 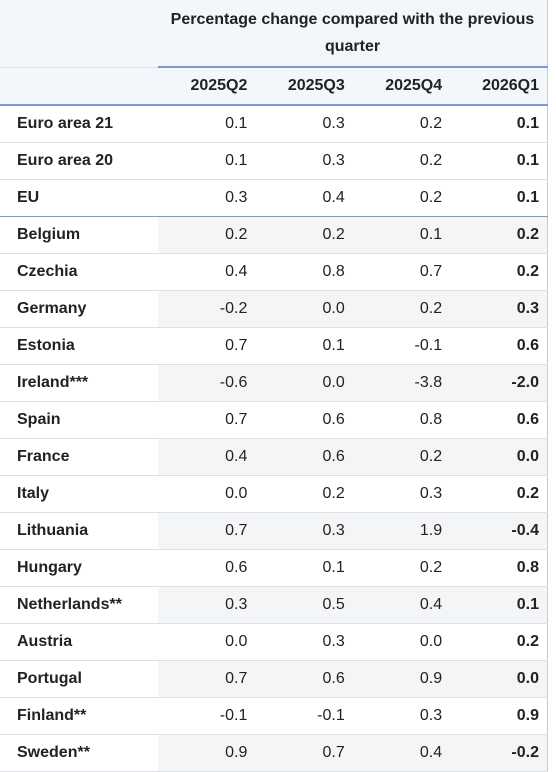 I want to click on table-row: Euro area 21 0.1 0.3 0.2 0.1, so click(x=274, y=124).